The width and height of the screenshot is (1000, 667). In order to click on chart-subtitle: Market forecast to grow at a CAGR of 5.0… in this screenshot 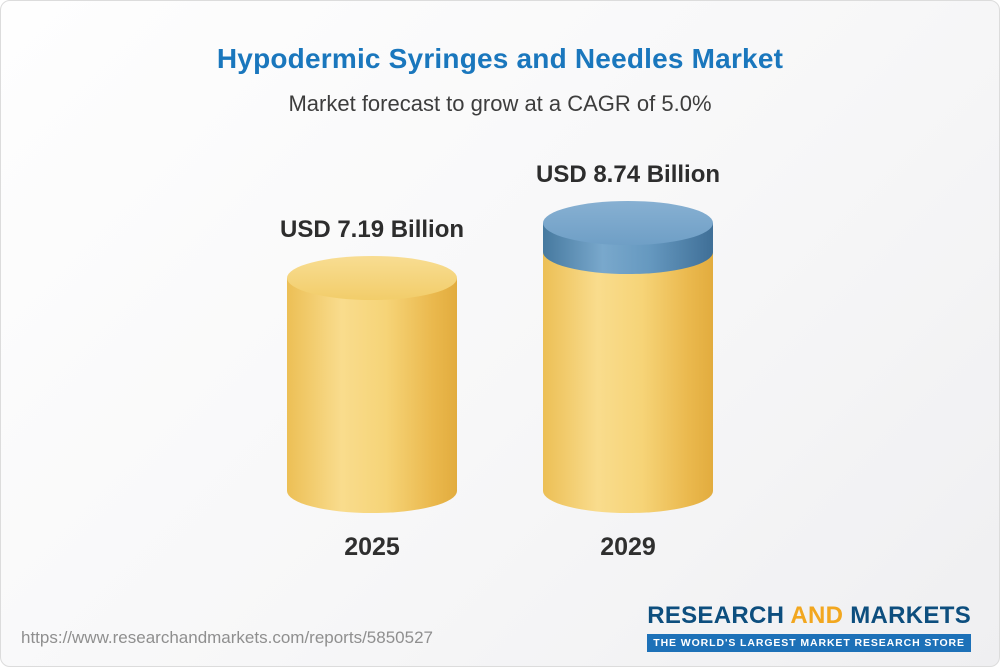, I will do `click(500, 103)`.